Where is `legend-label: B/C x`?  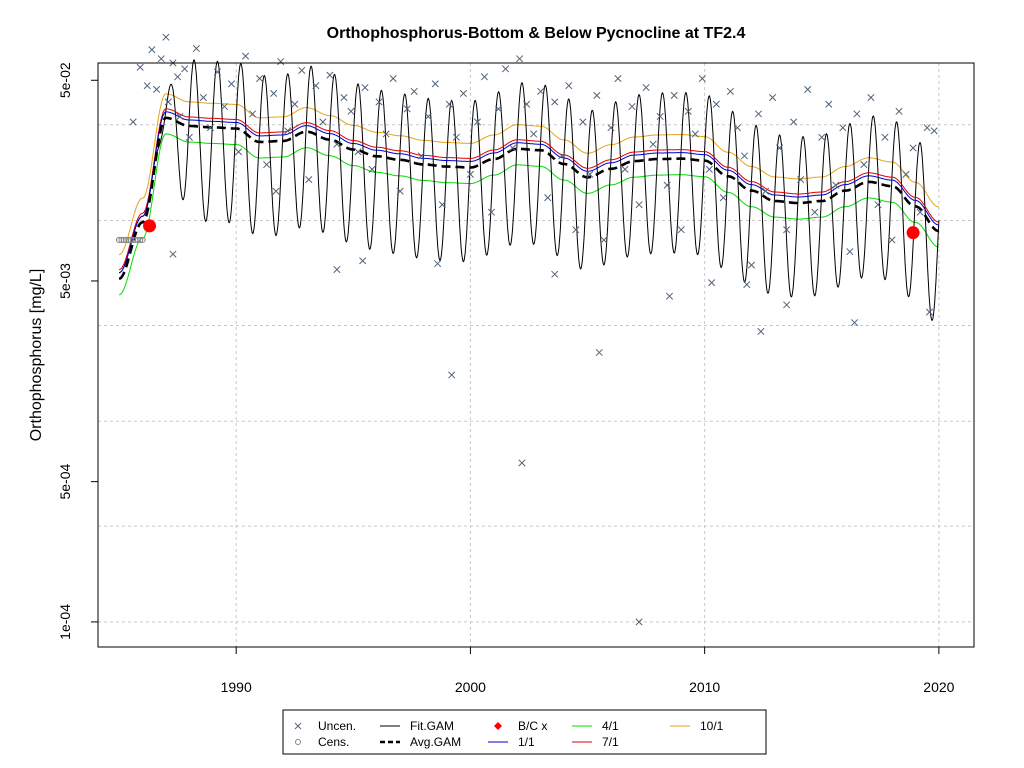
legend-label: B/C x is located at coordinates (532, 726).